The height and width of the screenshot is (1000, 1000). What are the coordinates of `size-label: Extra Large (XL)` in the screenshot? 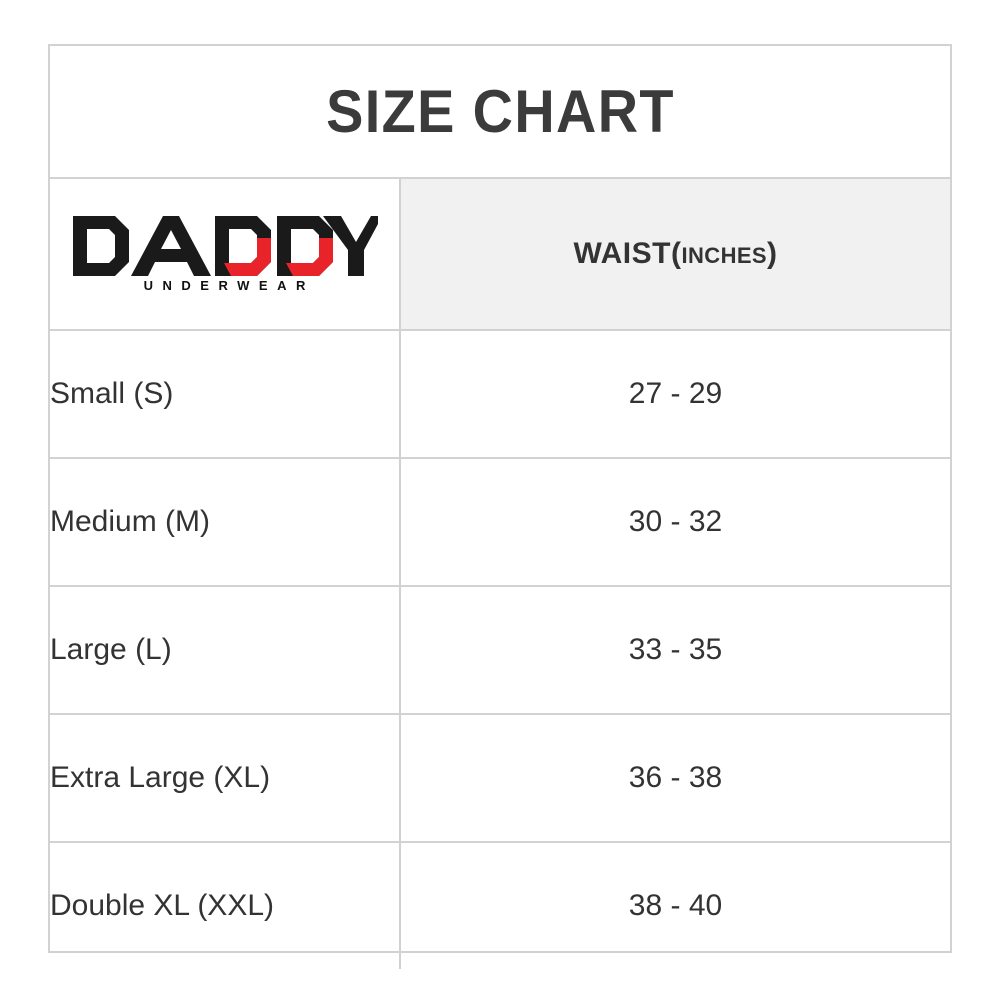 It's located at (225, 778).